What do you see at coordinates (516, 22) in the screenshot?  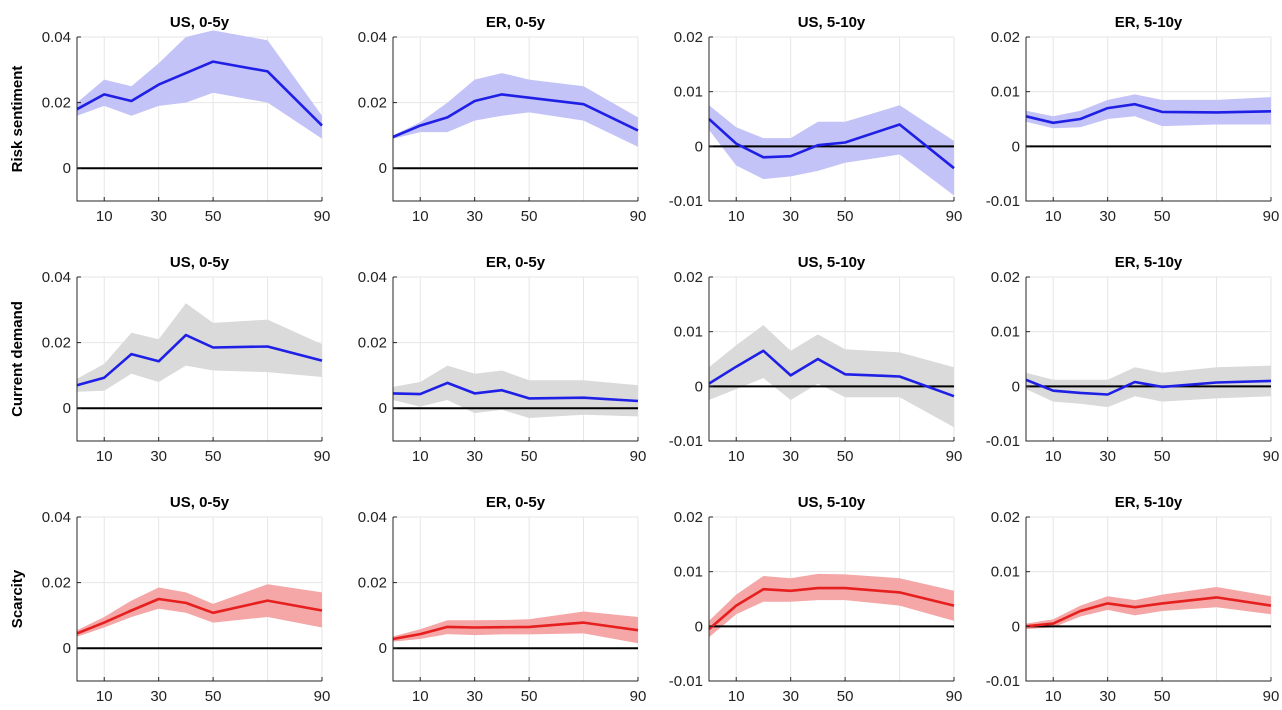 I see `panel-title: ER, 0-5y` at bounding box center [516, 22].